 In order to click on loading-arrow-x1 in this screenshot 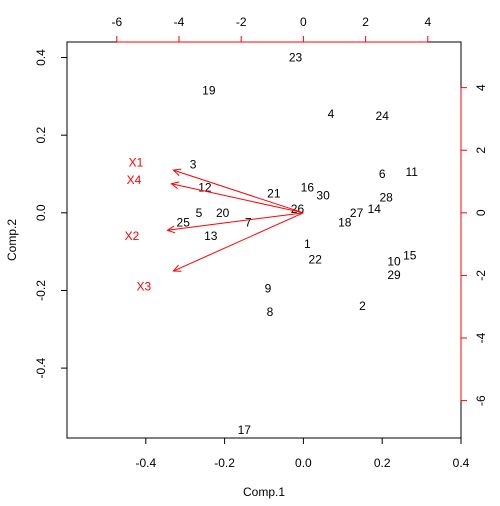, I will do `click(238, 191)`.